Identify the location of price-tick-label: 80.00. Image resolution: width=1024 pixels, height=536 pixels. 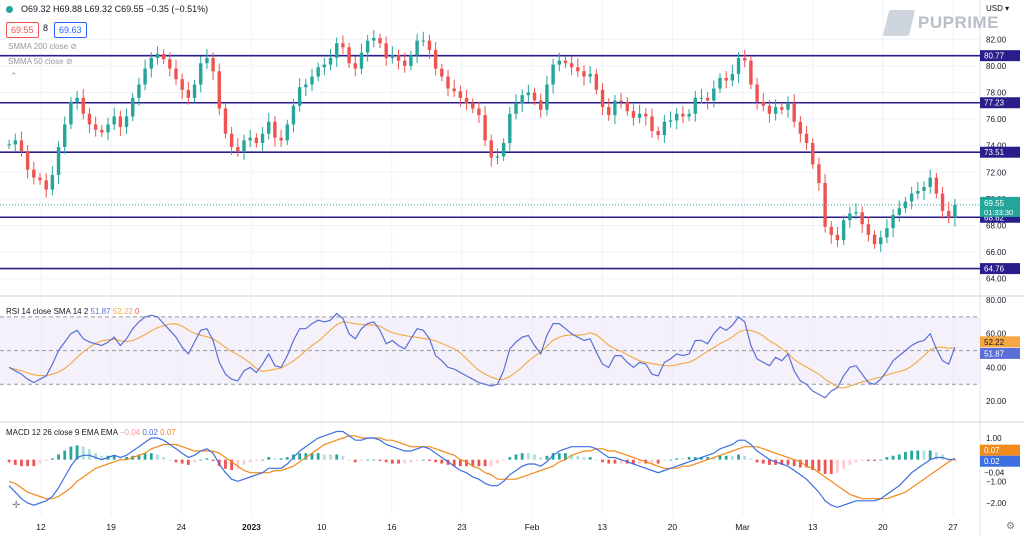
(996, 66).